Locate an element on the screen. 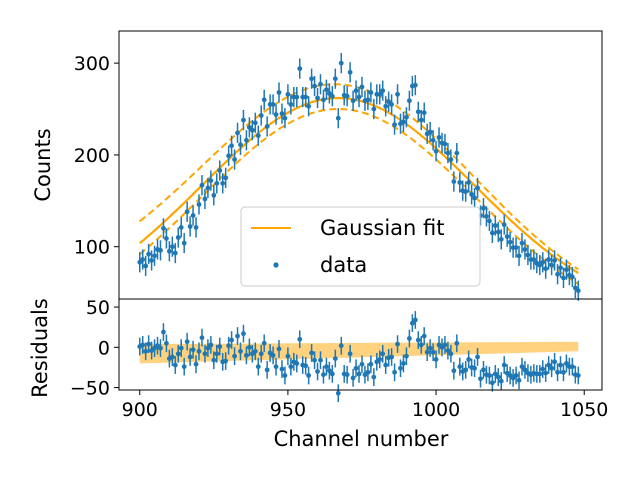  x-tick-label: 900 is located at coordinates (140, 410).